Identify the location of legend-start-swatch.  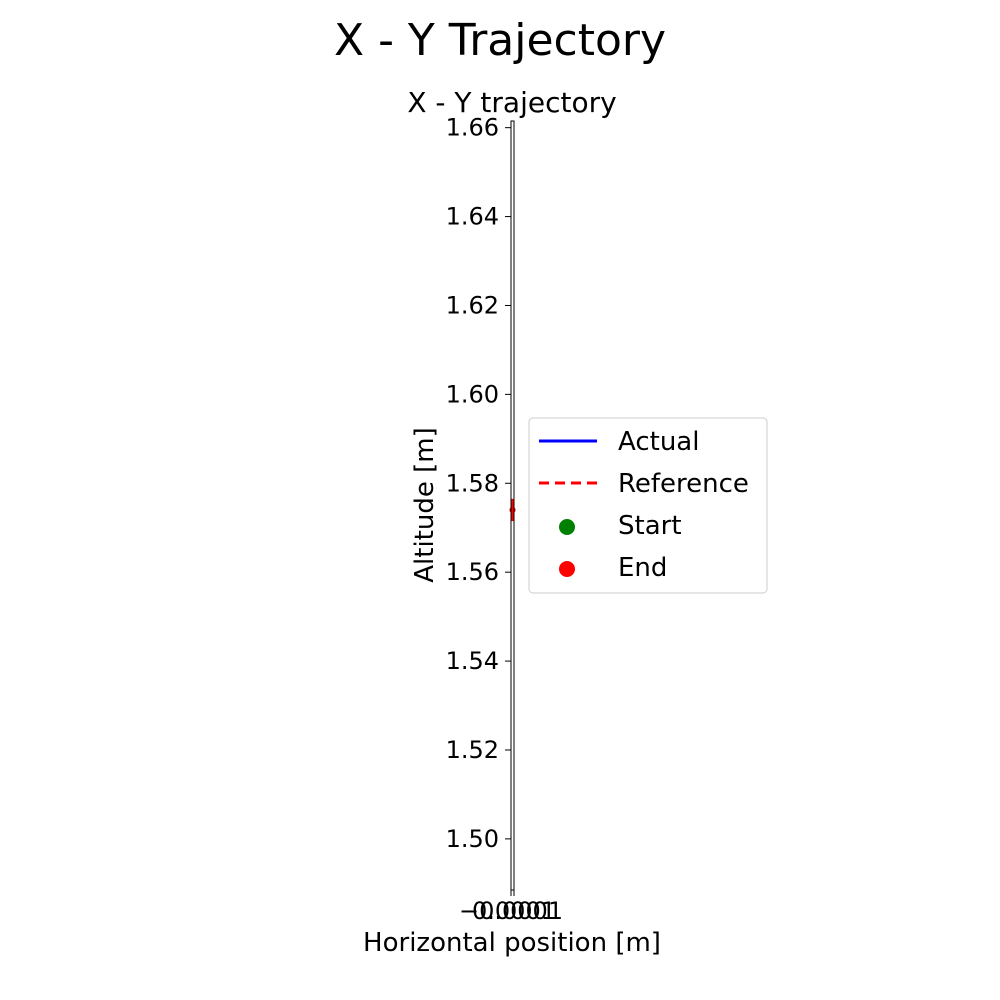
(567, 527).